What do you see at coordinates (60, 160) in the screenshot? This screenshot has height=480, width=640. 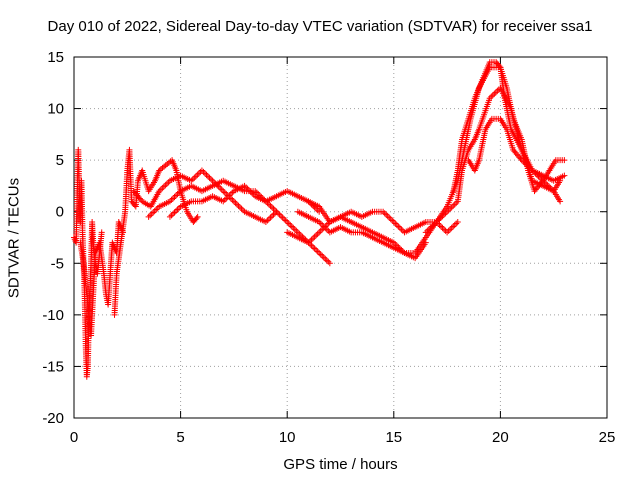 I see `y-tick-label: 5` at bounding box center [60, 160].